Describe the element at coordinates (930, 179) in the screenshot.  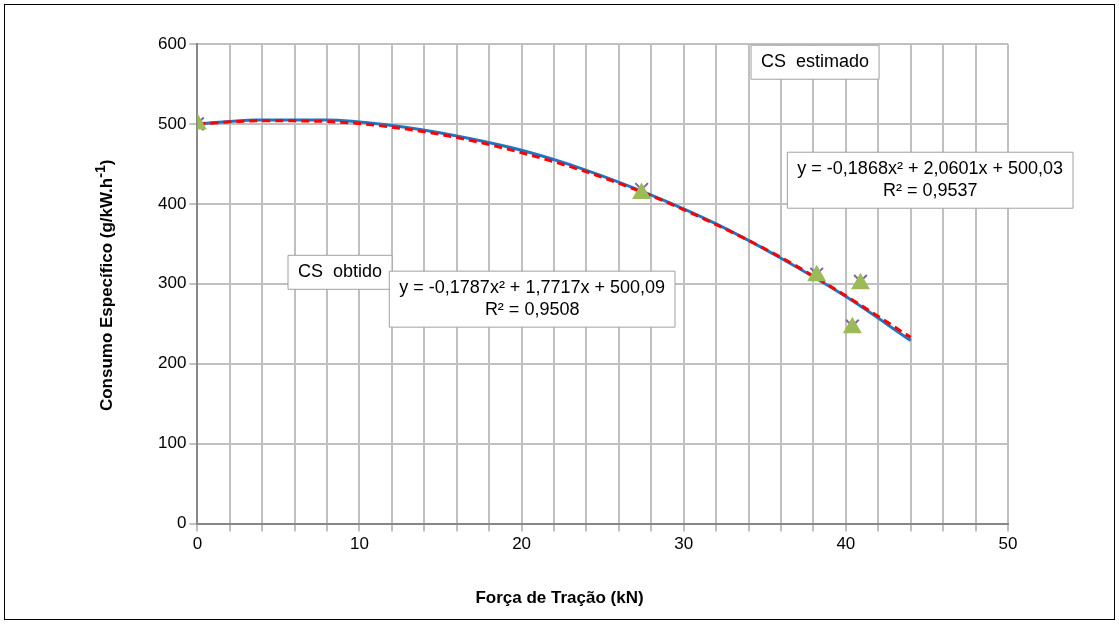
I see `annotation: y = -0,1868x² + 2,0601x + 500,03 R² = 0,9537` at that location.